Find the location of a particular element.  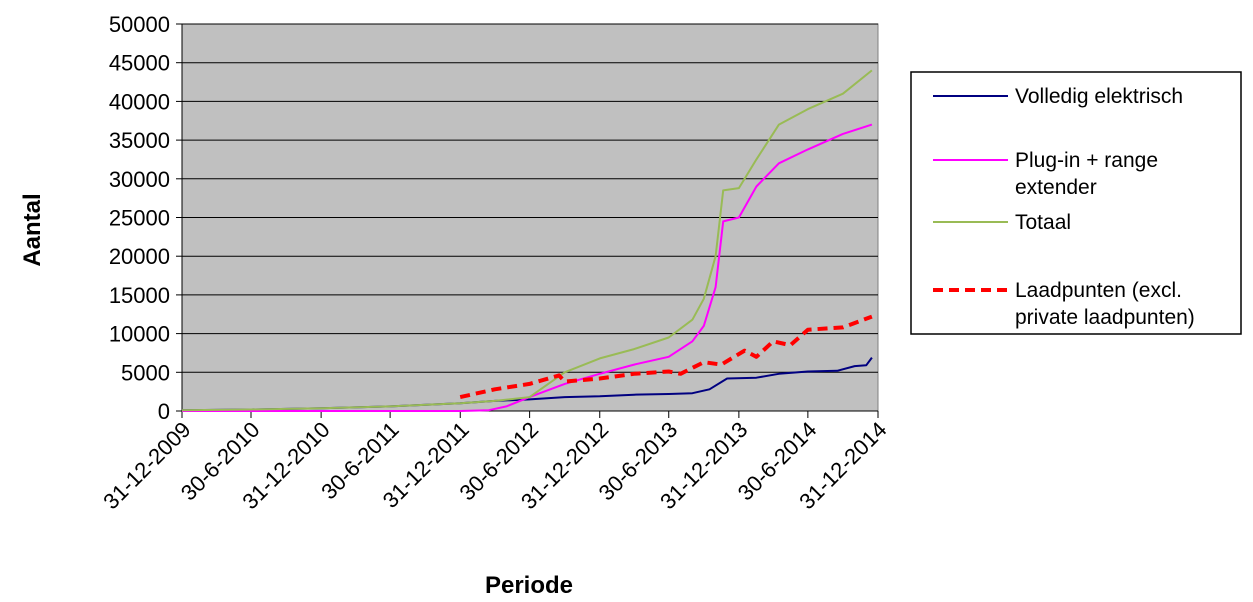

y-tick-label: 20000 is located at coordinates (139, 256).